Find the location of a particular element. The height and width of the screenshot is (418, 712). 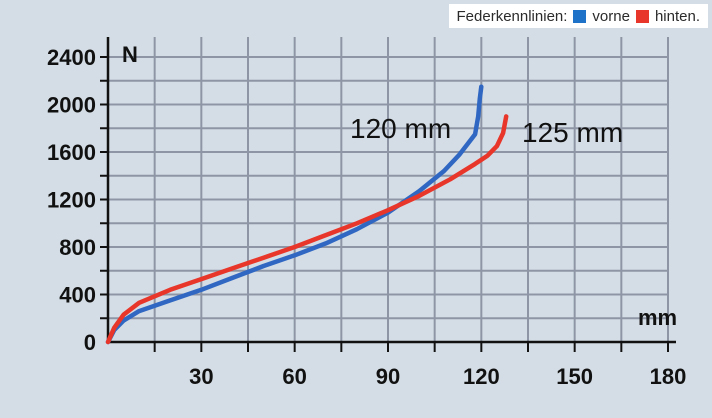

x-tick-label: 60 is located at coordinates (294, 376).